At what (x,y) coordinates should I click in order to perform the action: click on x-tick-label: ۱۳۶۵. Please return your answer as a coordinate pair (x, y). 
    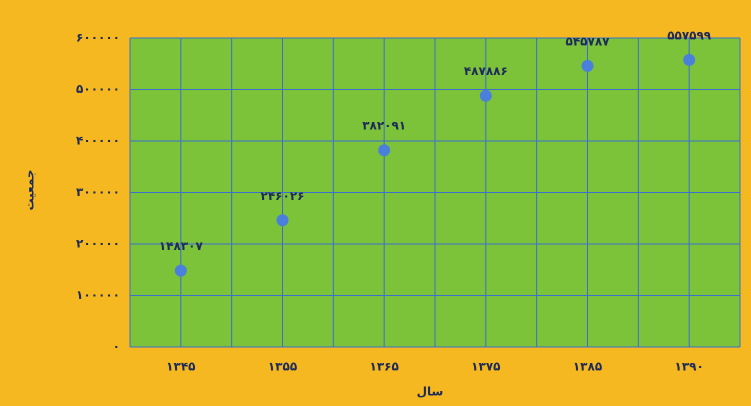
    Looking at the image, I should click on (384, 367).